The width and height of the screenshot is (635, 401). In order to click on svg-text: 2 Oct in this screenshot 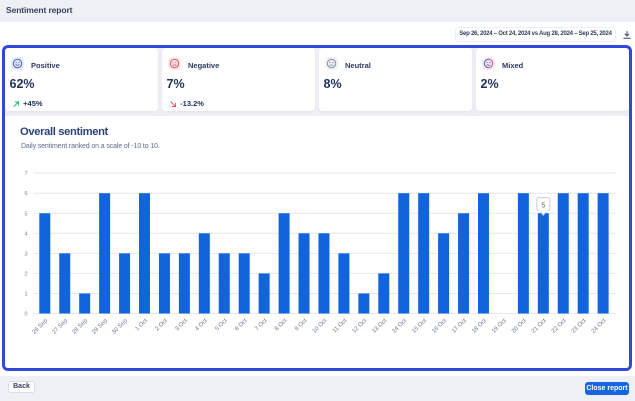, I will do `click(161, 325)`.